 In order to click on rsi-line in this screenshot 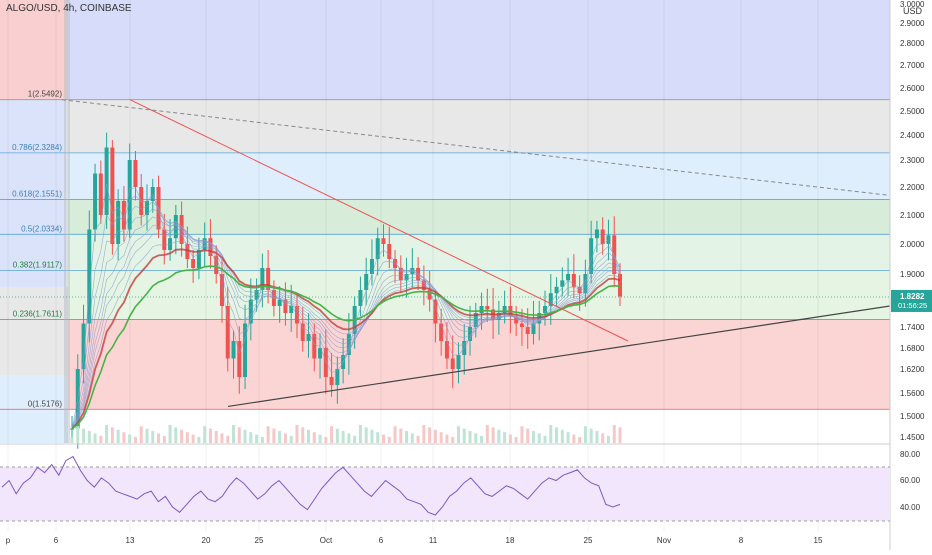, I will do `click(311, 485)`.